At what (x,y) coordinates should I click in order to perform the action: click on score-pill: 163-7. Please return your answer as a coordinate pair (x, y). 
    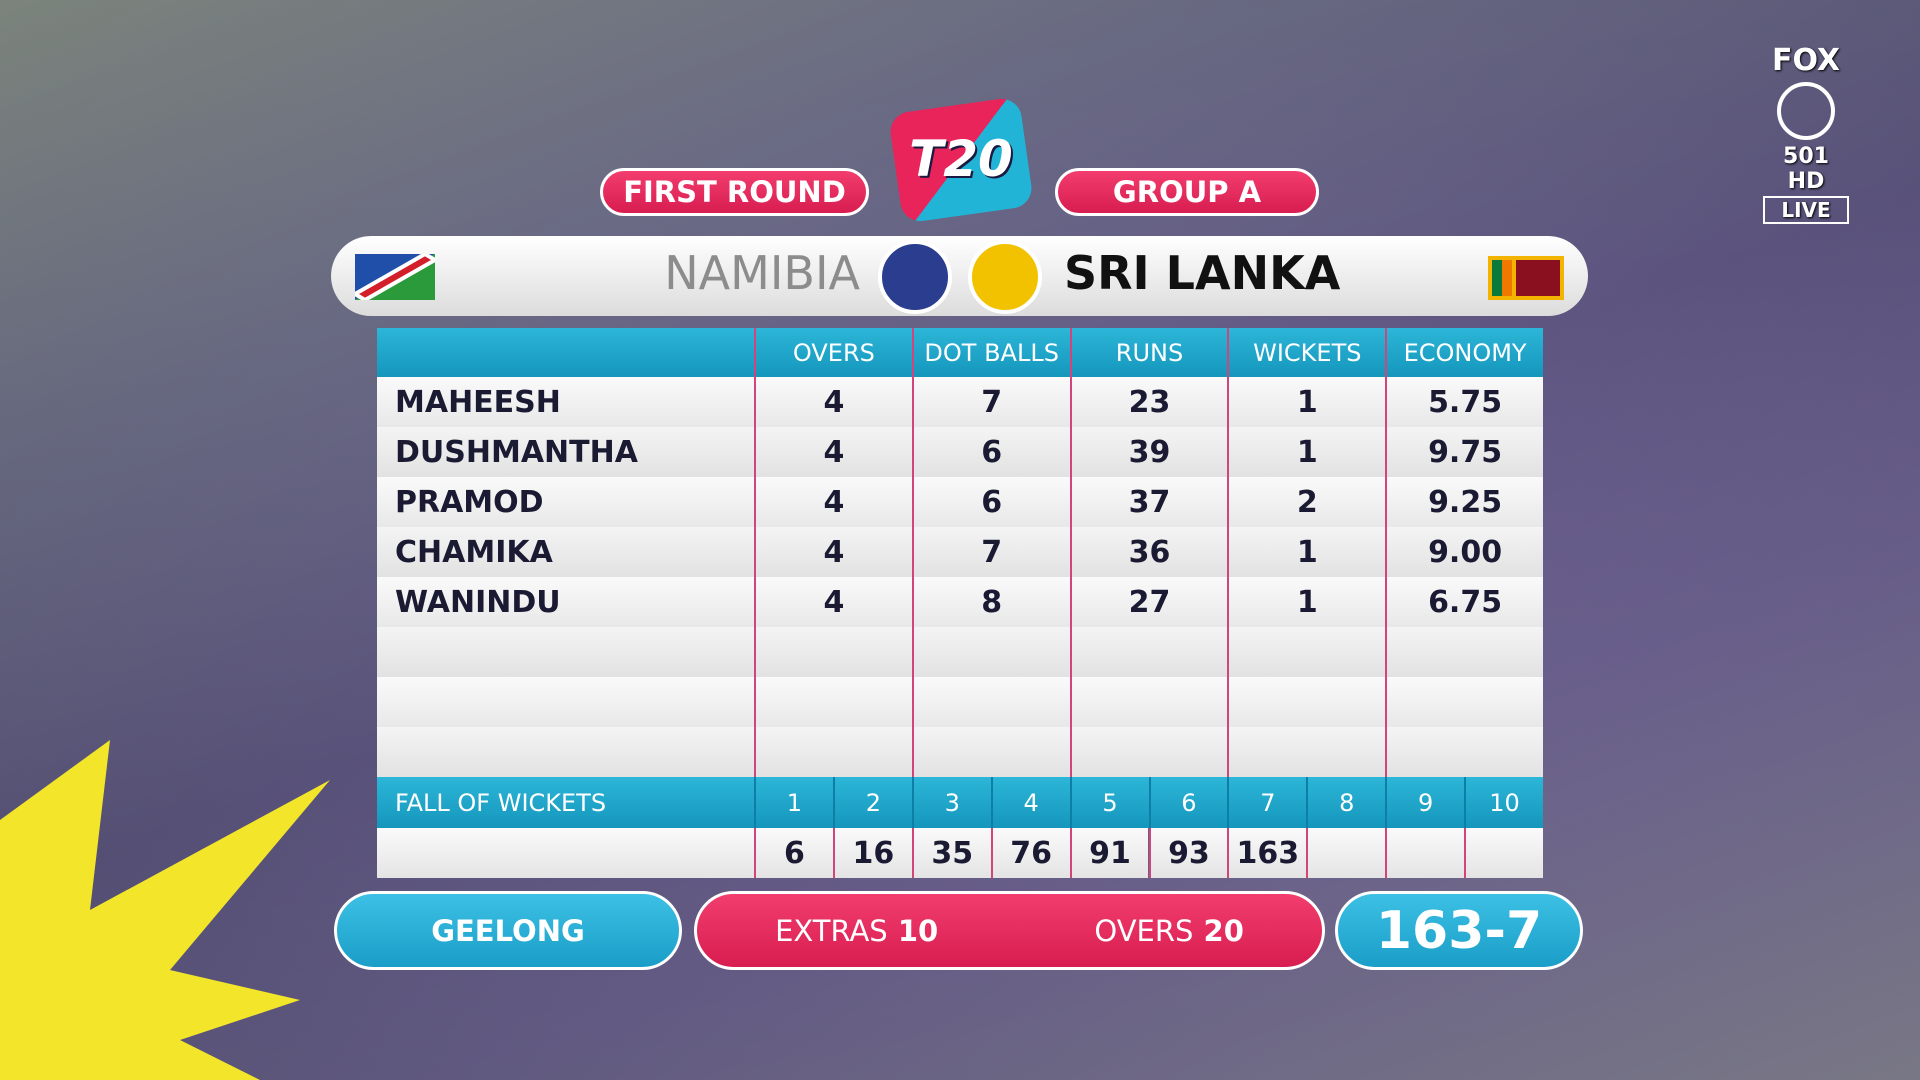
    Looking at the image, I should click on (1459, 930).